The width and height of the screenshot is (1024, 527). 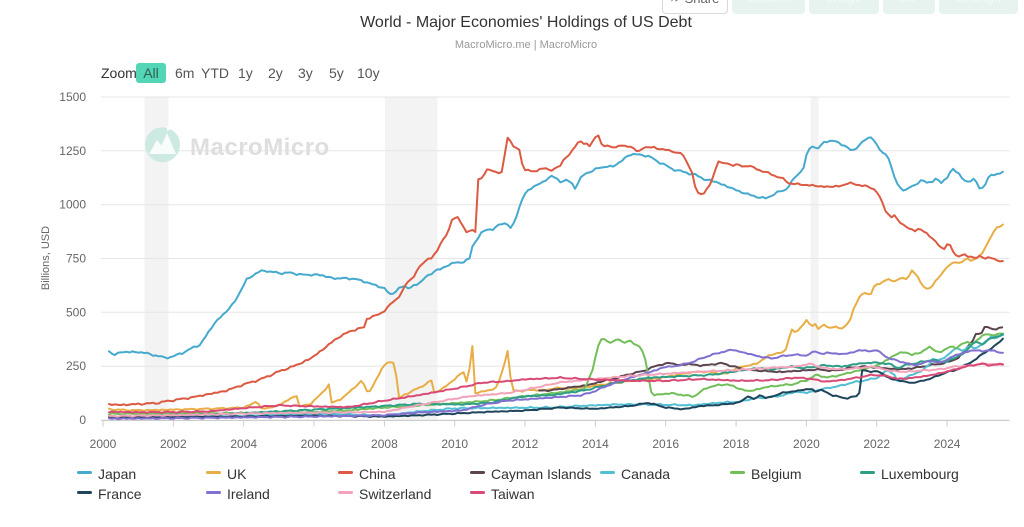 What do you see at coordinates (260, 147) in the screenshot?
I see `svg-text: MacroMicro` at bounding box center [260, 147].